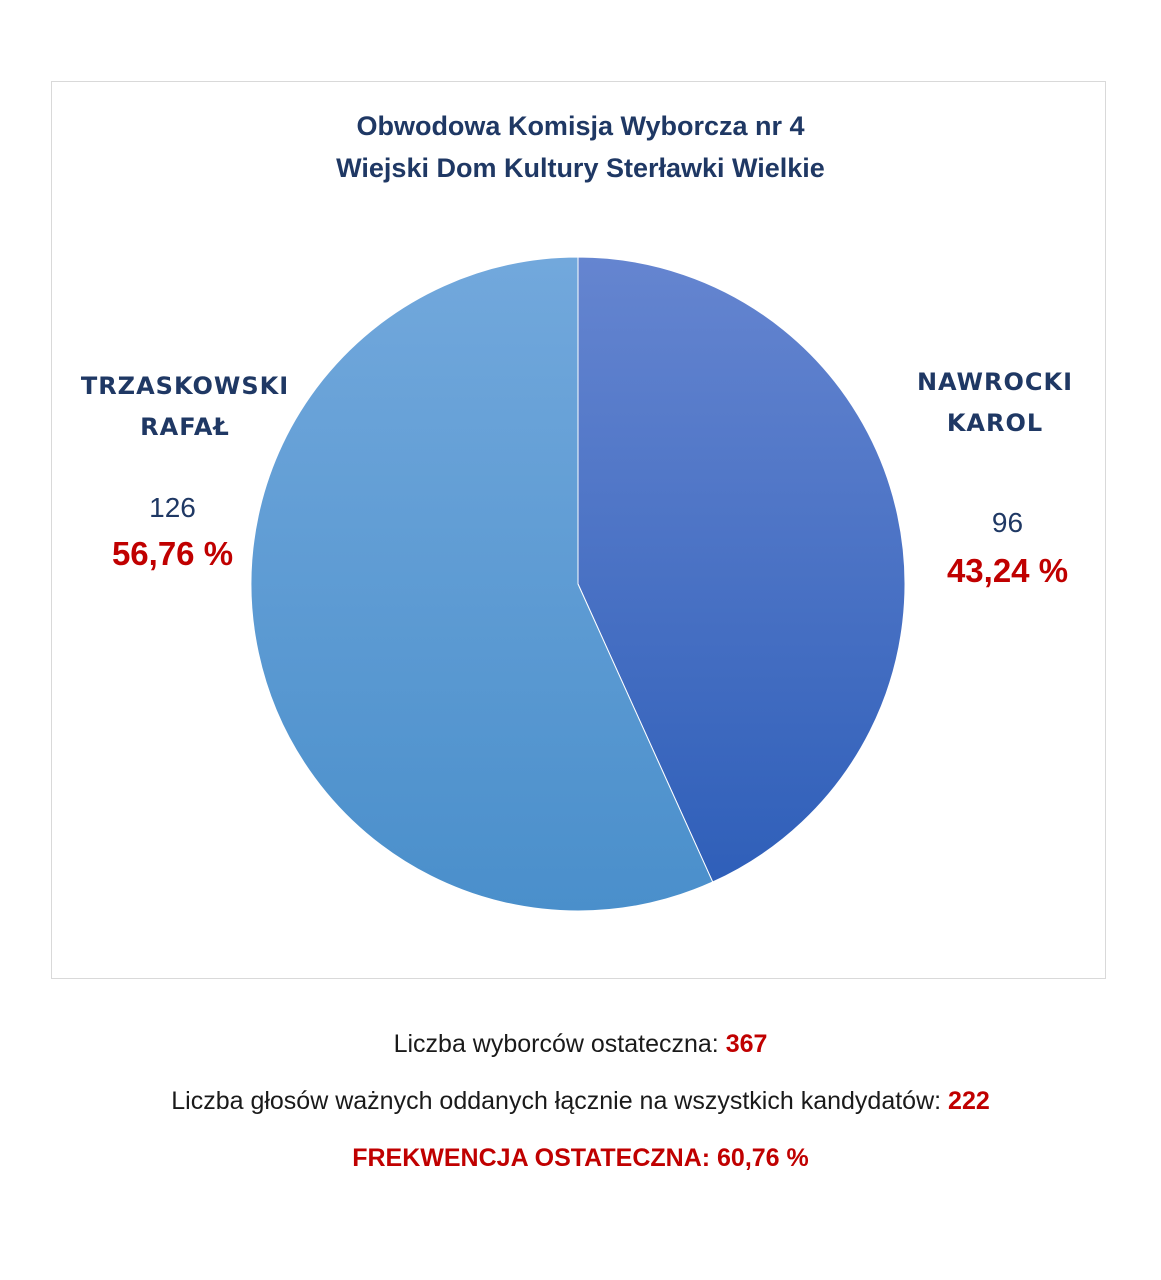 Image resolution: width=1161 pixels, height=1280 pixels. What do you see at coordinates (1007, 570) in the screenshot?
I see `nawrocki-percent: 43,24 %` at bounding box center [1007, 570].